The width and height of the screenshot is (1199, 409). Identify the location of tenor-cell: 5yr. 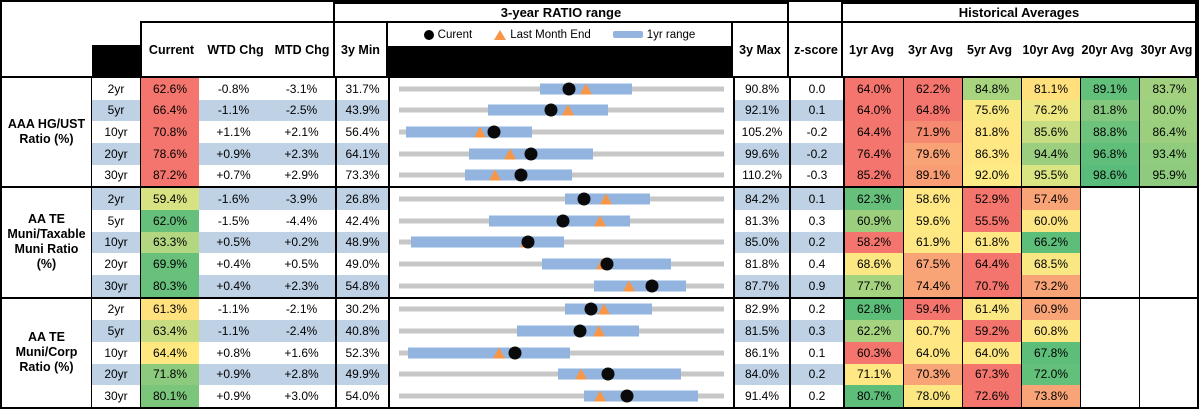
(116, 220).